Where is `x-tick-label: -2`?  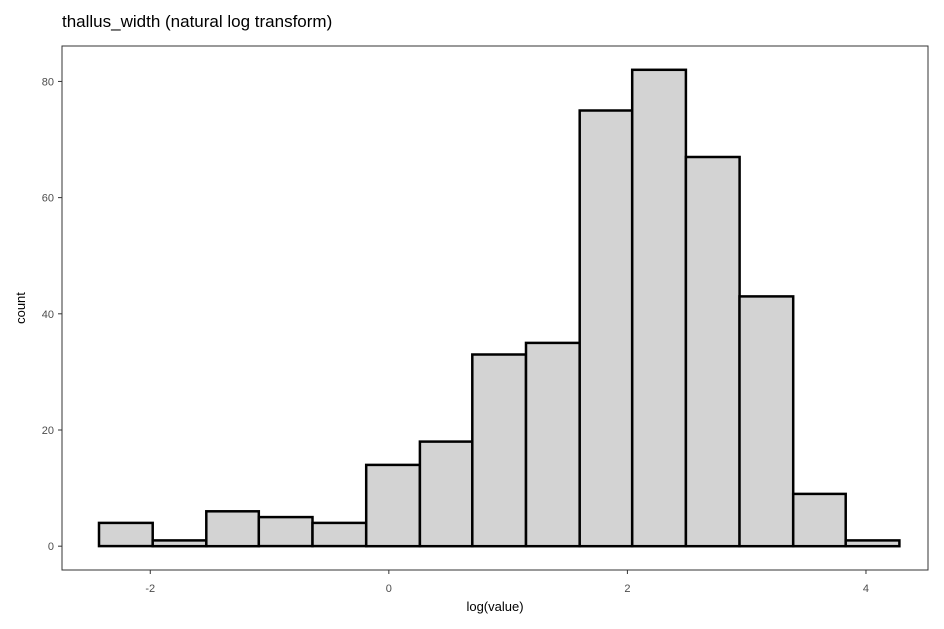 x-tick-label: -2 is located at coordinates (150, 589).